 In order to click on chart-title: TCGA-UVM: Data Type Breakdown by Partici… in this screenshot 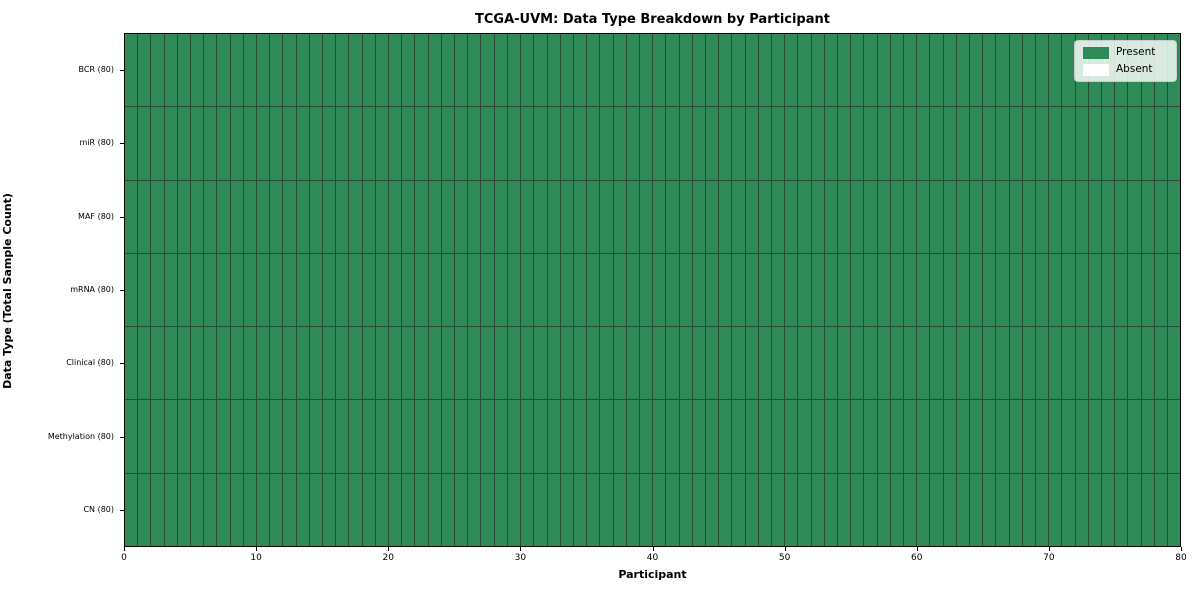, I will do `click(652, 19)`.